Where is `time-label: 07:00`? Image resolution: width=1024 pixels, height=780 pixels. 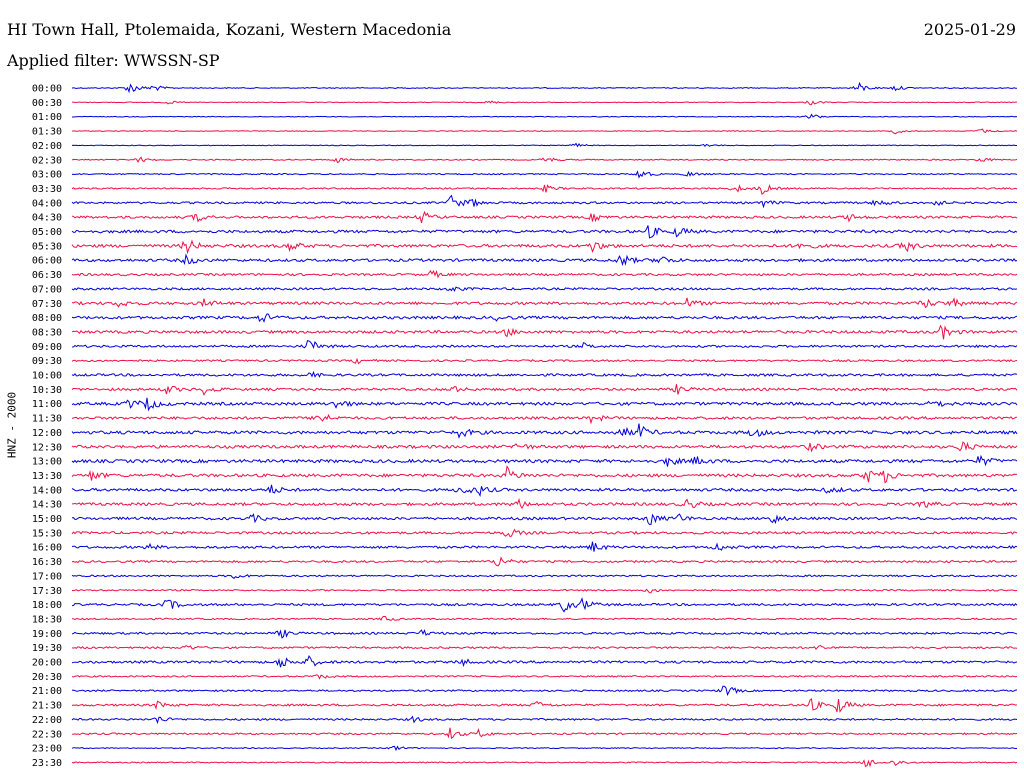
time-label: 07:00 is located at coordinates (47, 289).